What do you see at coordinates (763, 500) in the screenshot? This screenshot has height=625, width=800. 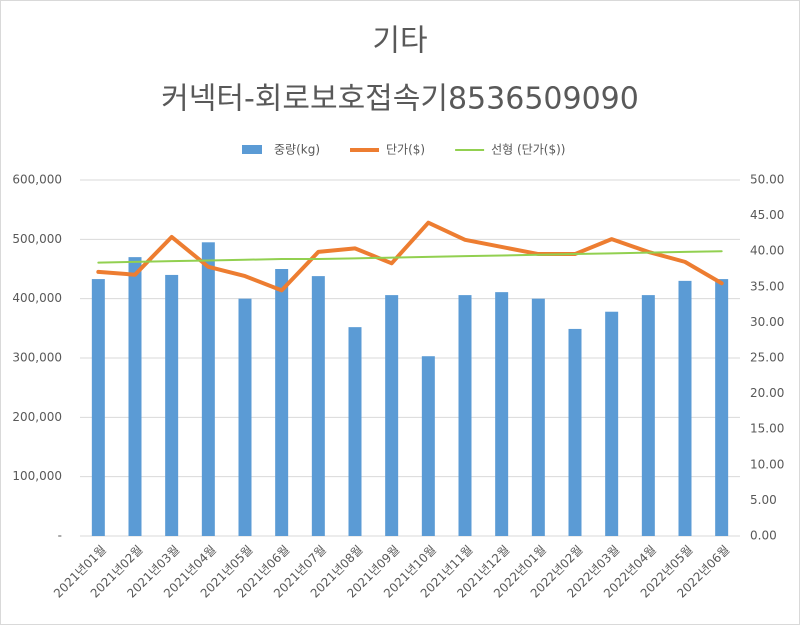 I see `y2-tick-label: 5.00` at bounding box center [763, 500].